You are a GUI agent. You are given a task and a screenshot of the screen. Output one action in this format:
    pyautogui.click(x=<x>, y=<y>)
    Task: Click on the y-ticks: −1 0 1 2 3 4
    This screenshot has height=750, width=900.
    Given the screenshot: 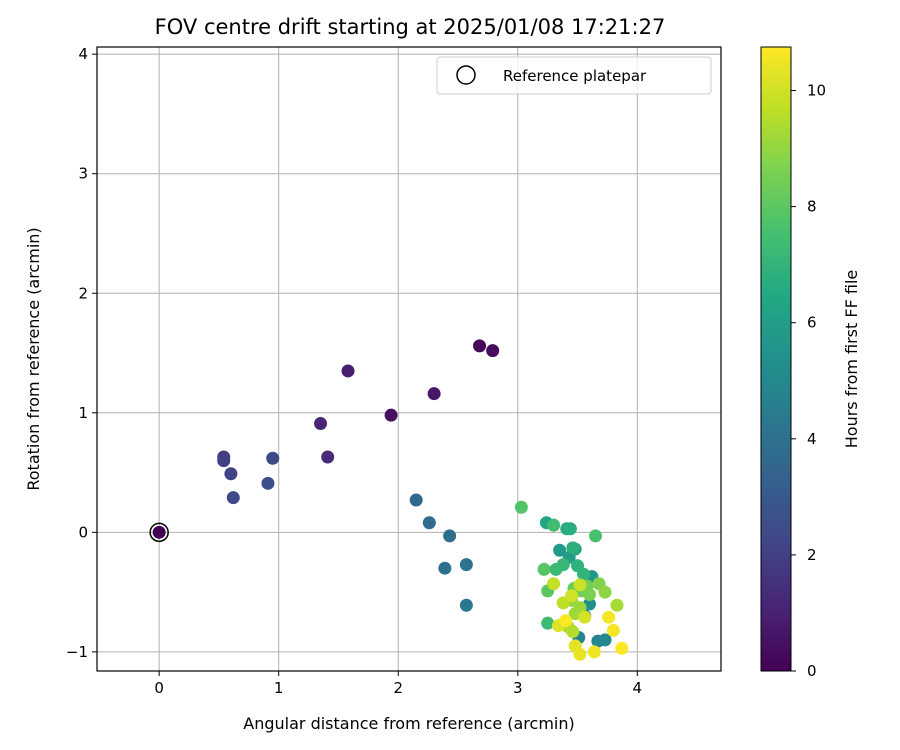 What is the action you would take?
    pyautogui.click(x=81, y=353)
    